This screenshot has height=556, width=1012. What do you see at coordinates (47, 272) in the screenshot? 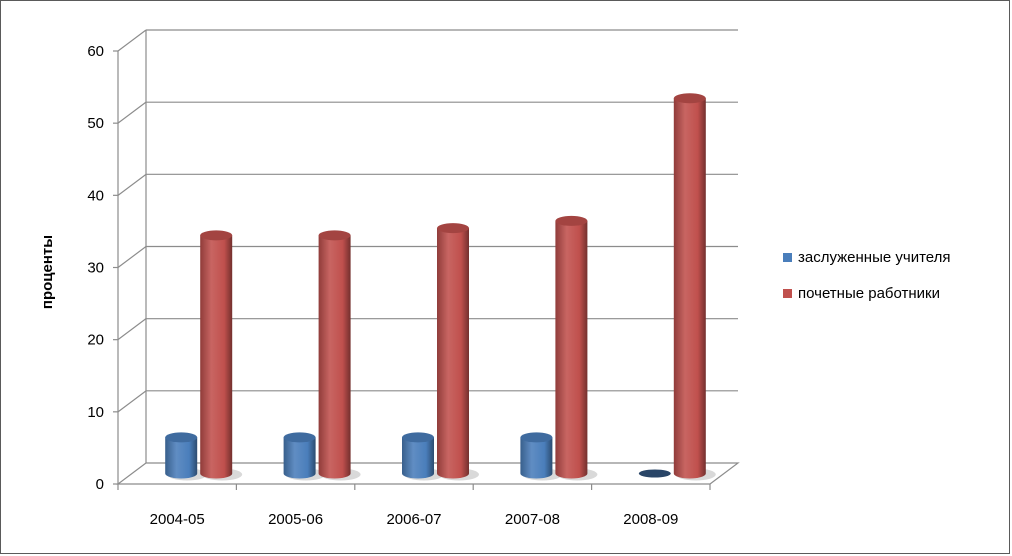
I see `y-axis-label: проценты` at bounding box center [47, 272].